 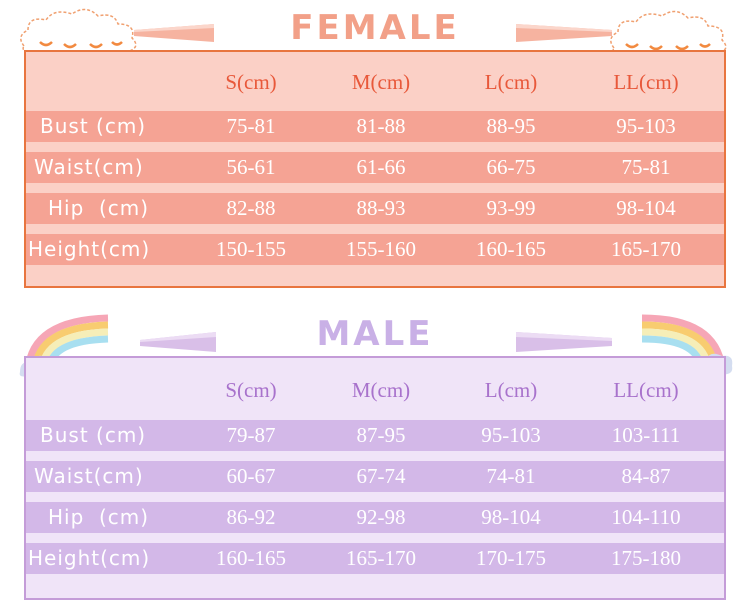 What do you see at coordinates (251, 476) in the screenshot?
I see `table-cell: 60-67` at bounding box center [251, 476].